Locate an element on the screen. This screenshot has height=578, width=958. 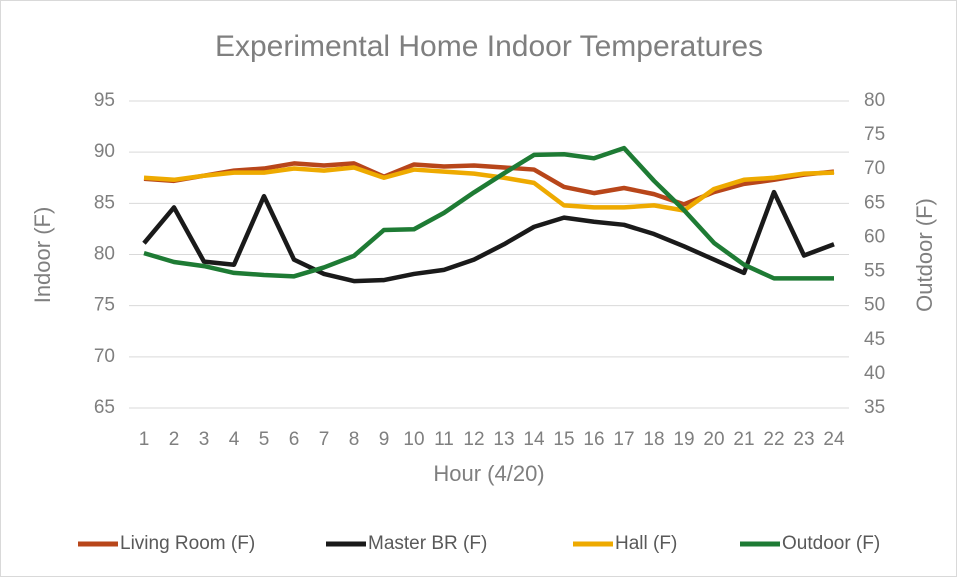
legend-label: Hall (F) is located at coordinates (646, 543).